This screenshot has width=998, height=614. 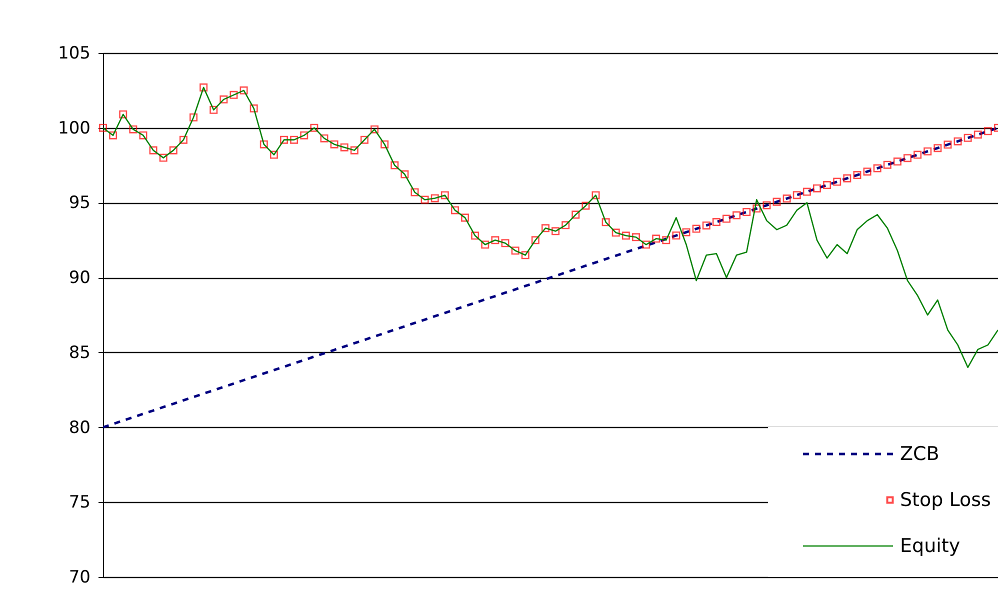 What do you see at coordinates (945, 500) in the screenshot?
I see `legend-label: Stop Loss` at bounding box center [945, 500].